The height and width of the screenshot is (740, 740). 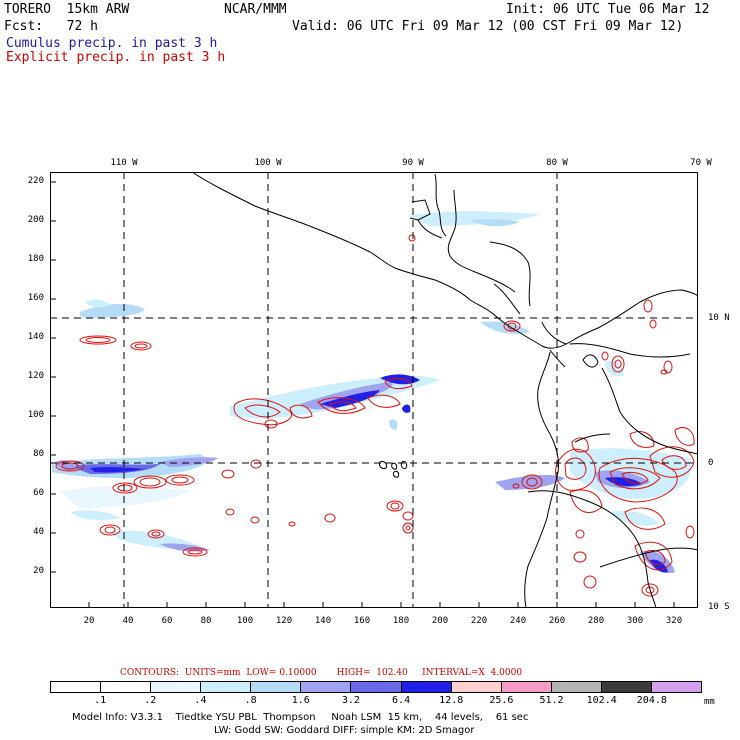 What do you see at coordinates (719, 607) in the screenshot?
I see `lat-label-10s: 10 S` at bounding box center [719, 607].